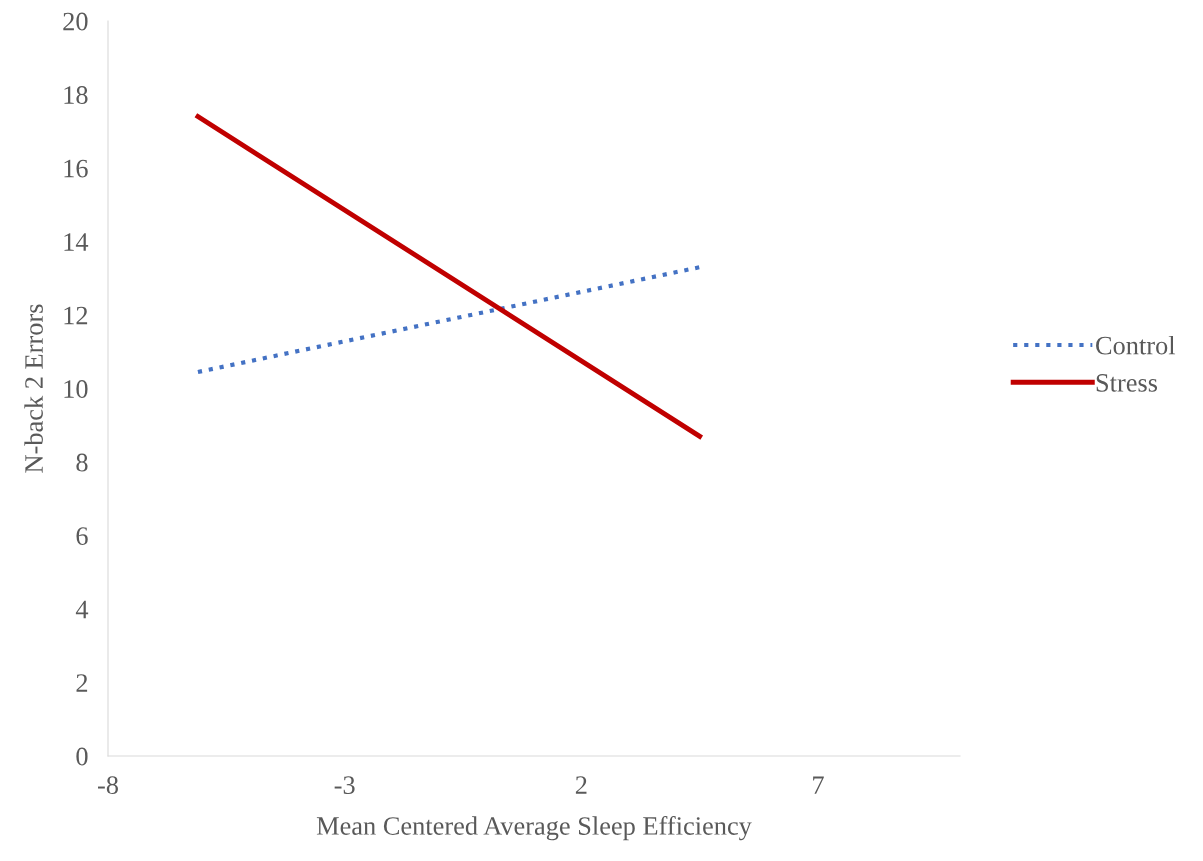 The height and width of the screenshot is (861, 1203). I want to click on x-axis-title: Mean Centered Average Sleep Efficiency, so click(534, 828).